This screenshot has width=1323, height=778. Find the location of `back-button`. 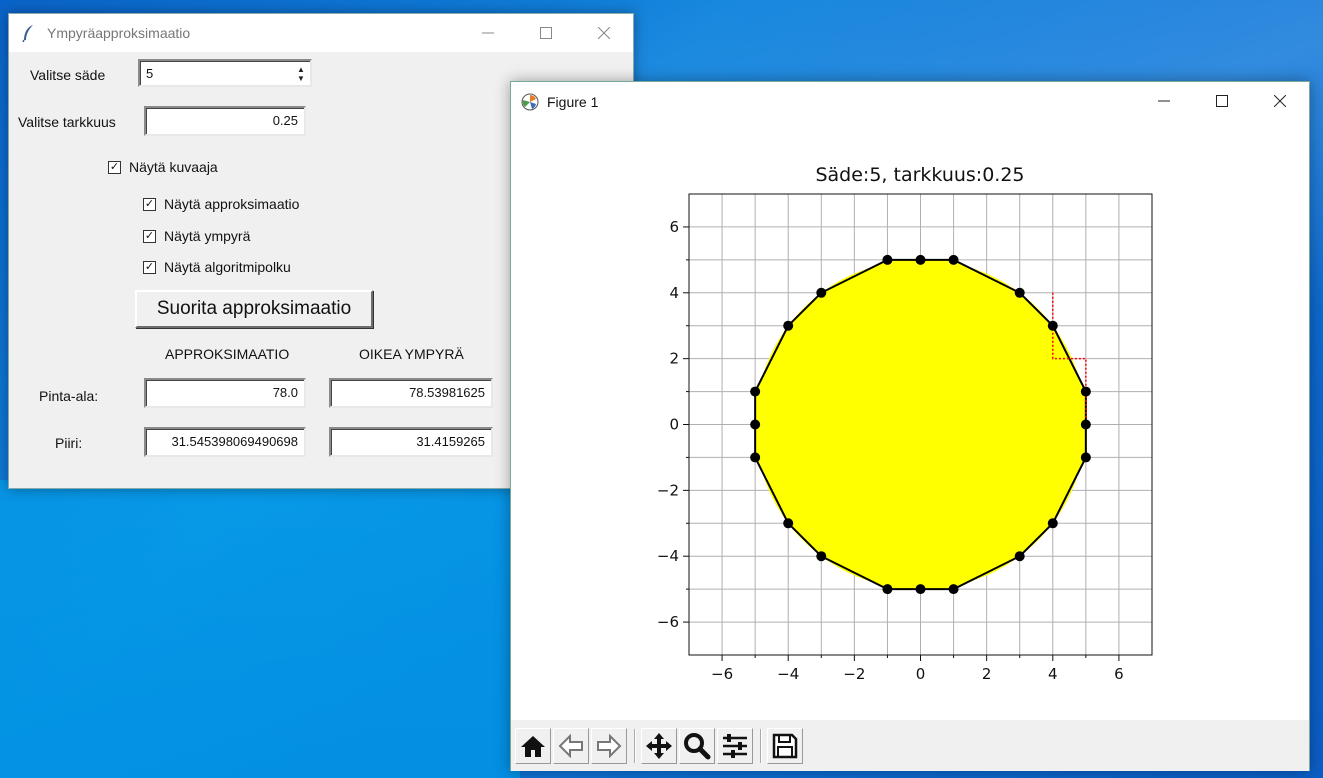

back-button is located at coordinates (571, 745).